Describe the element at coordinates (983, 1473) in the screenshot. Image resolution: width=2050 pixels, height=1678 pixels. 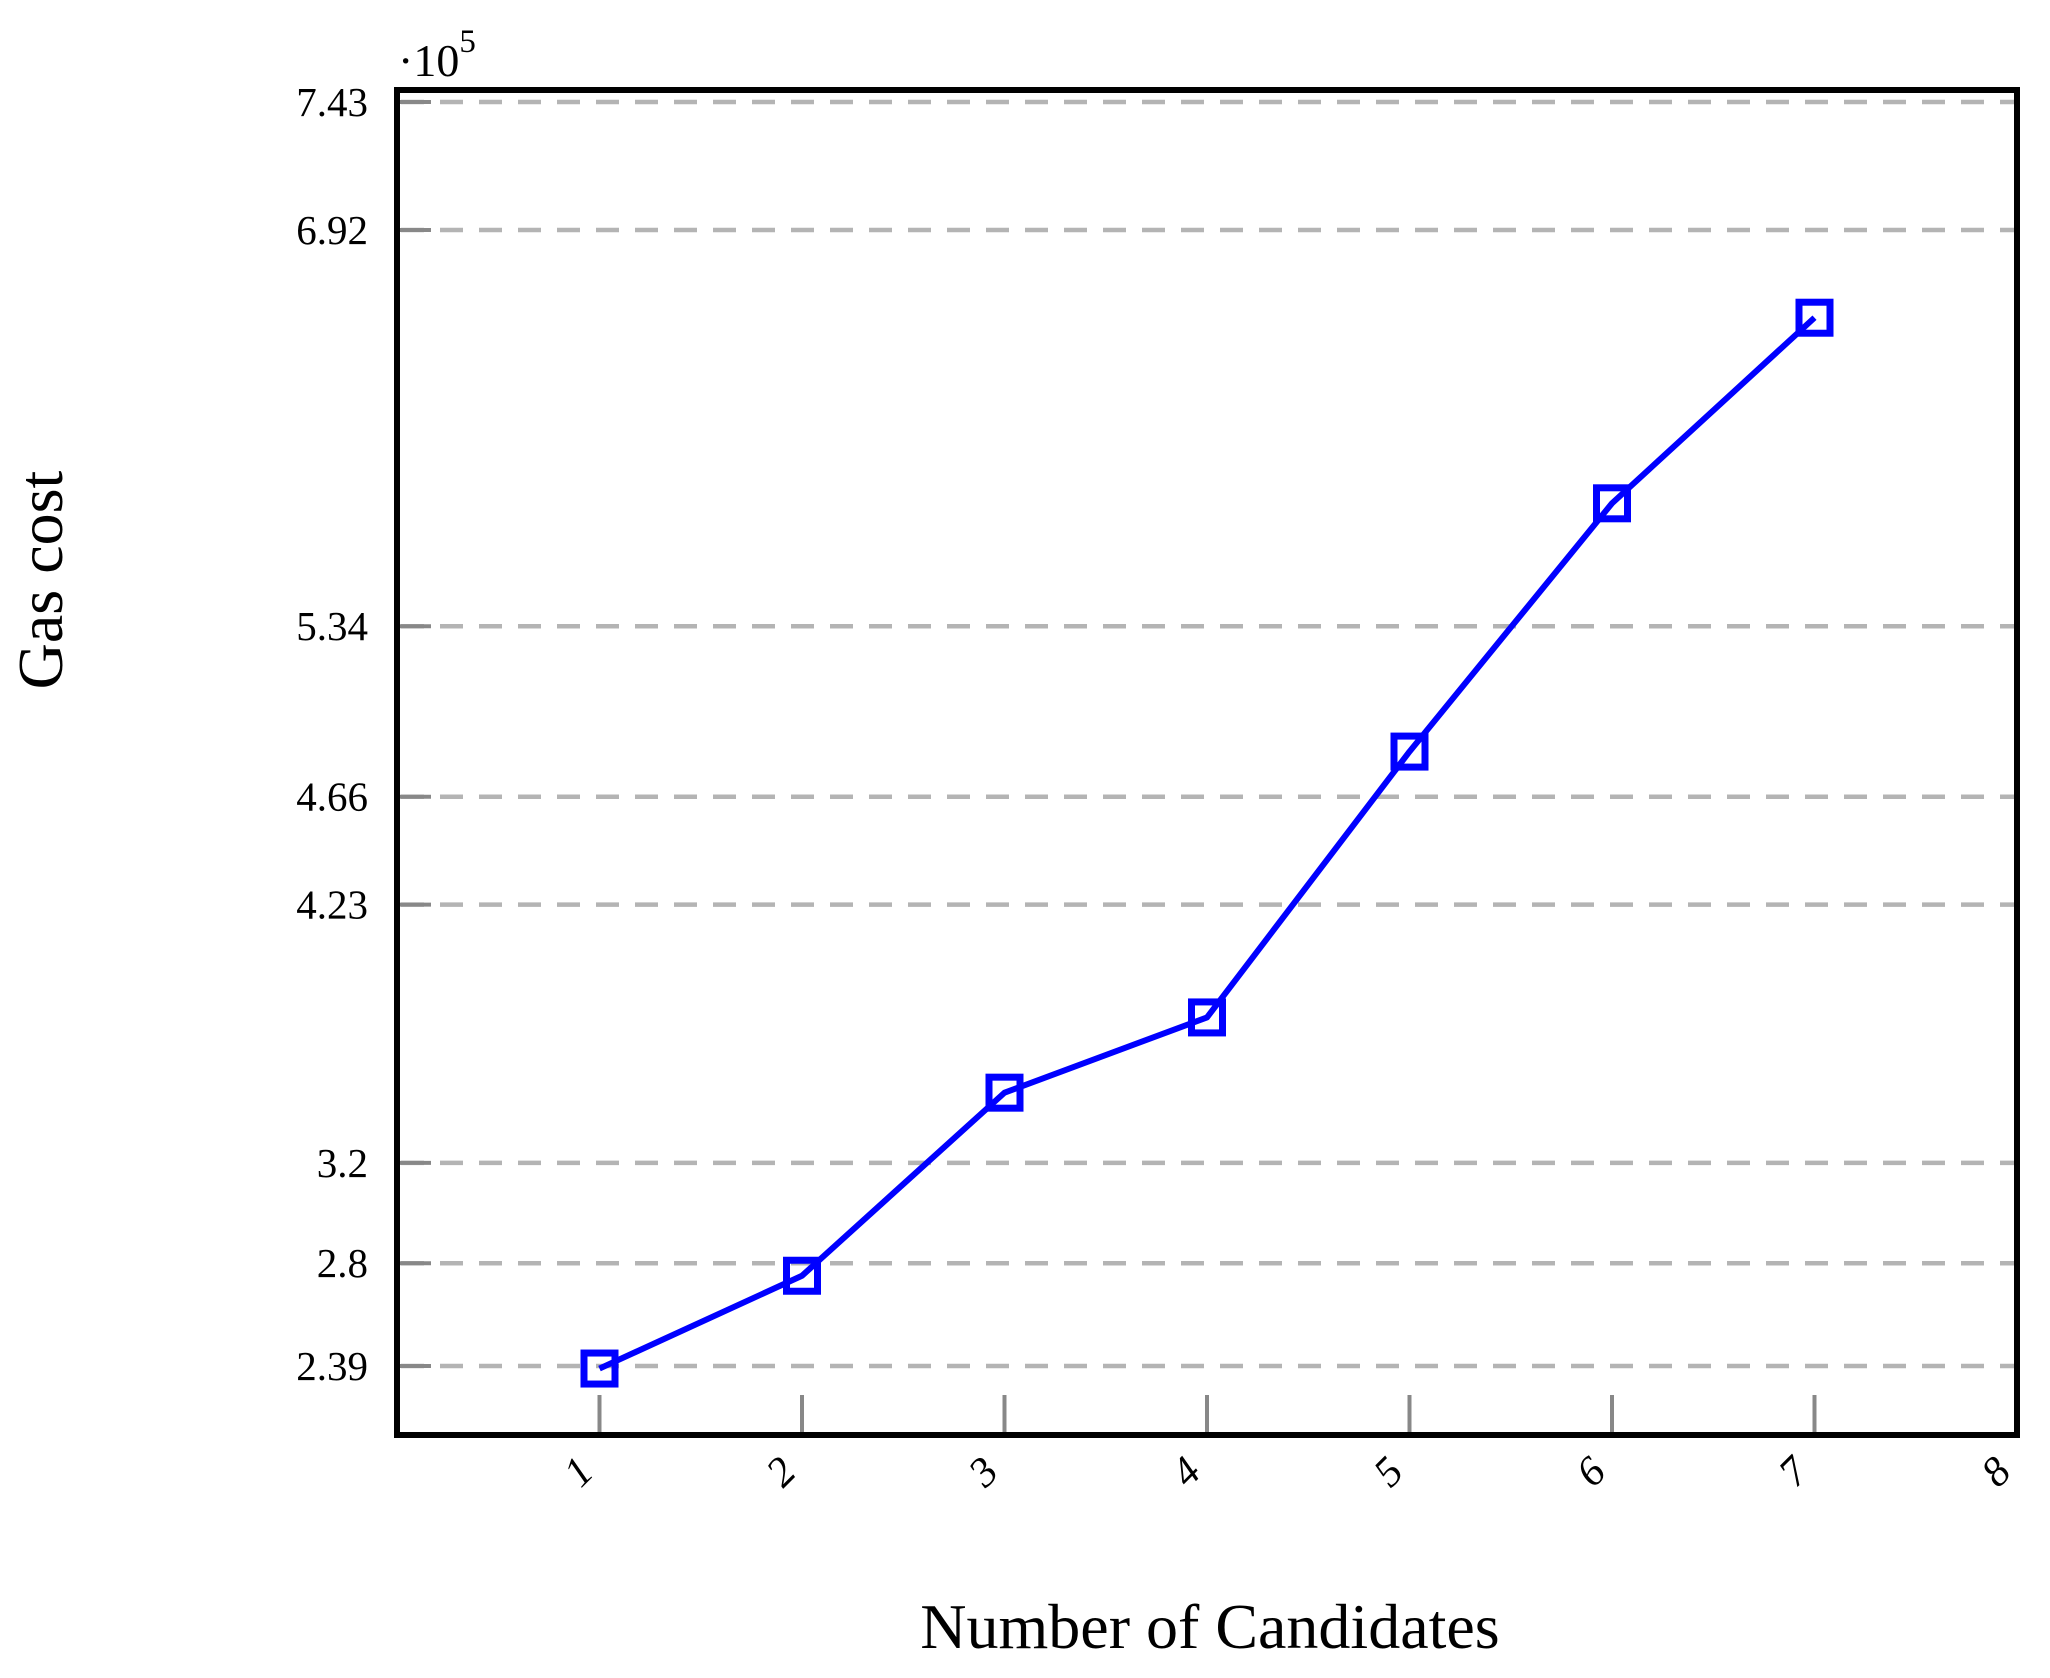
I see `x-tick-label: 3` at that location.